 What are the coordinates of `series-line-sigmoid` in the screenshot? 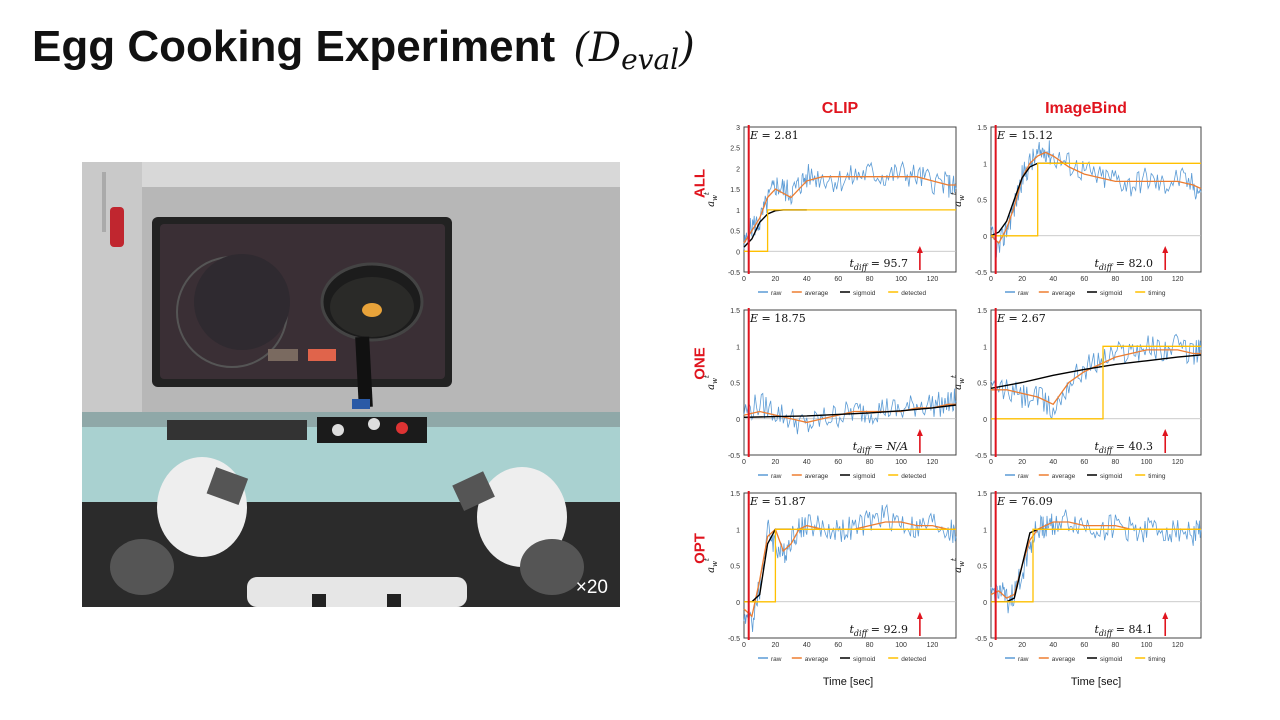 It's located at (850, 411).